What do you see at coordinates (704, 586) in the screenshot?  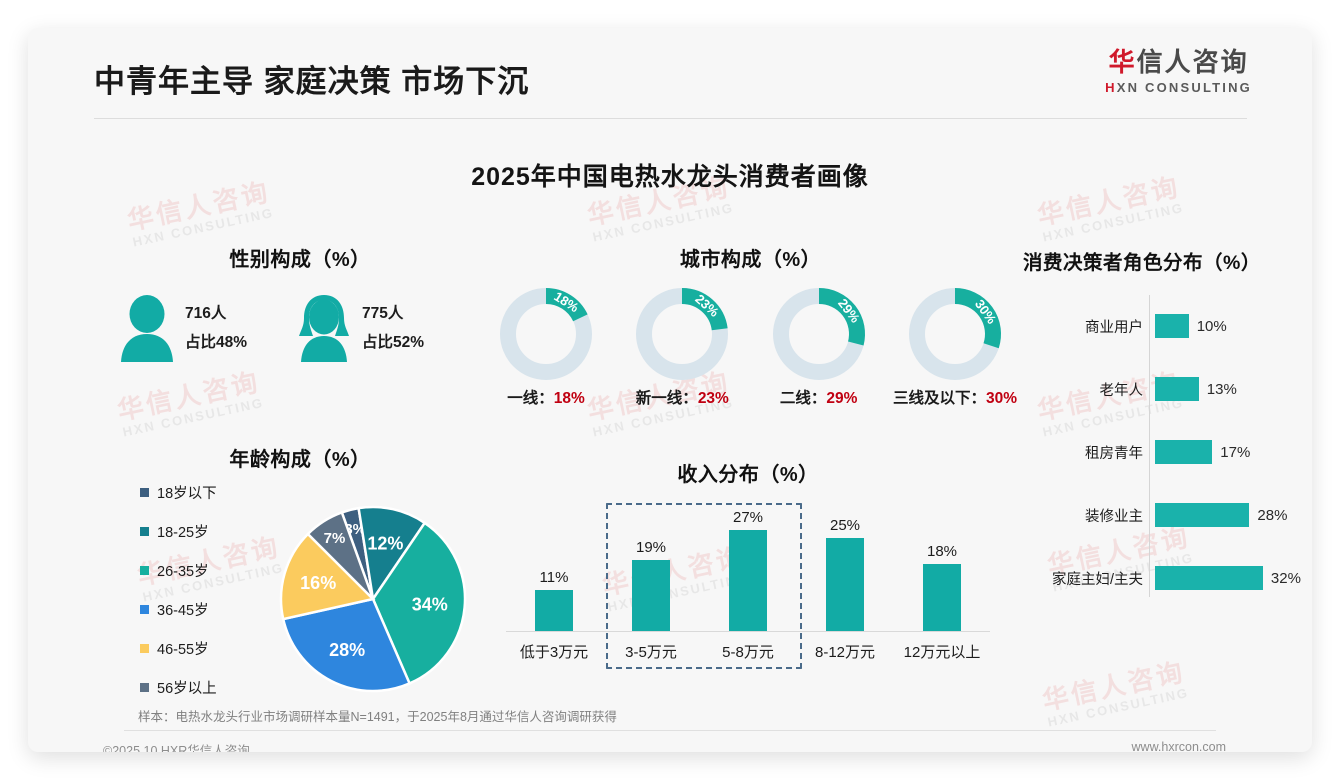 I see `income-highlight-box` at bounding box center [704, 586].